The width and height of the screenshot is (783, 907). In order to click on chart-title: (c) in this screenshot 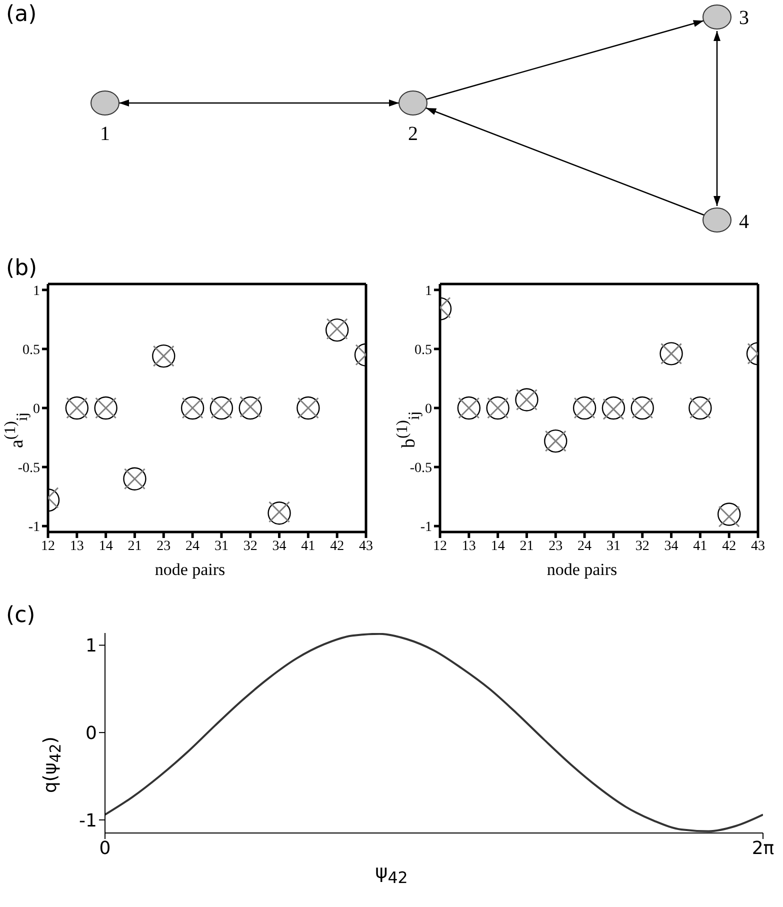, I will do `click(21, 615)`.